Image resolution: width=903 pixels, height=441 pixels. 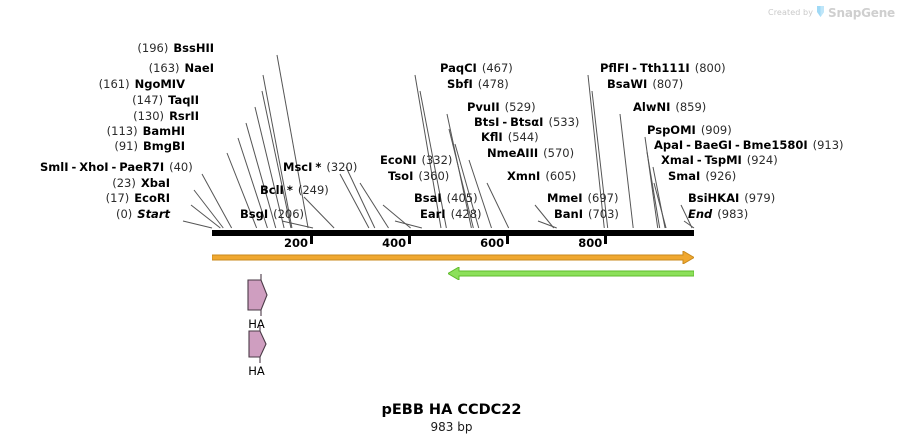 What do you see at coordinates (165, 100) in the screenshot?
I see `restriction-site-label-taqii: (147) TaqII` at bounding box center [165, 100].